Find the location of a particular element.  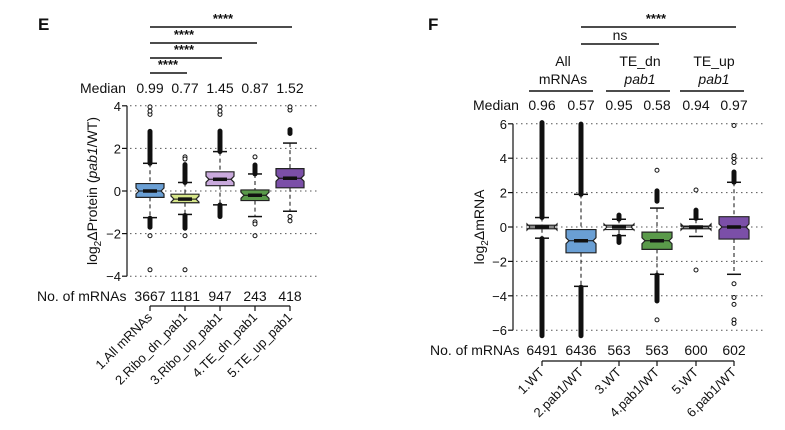

median-value: 0.58 is located at coordinates (656, 105).